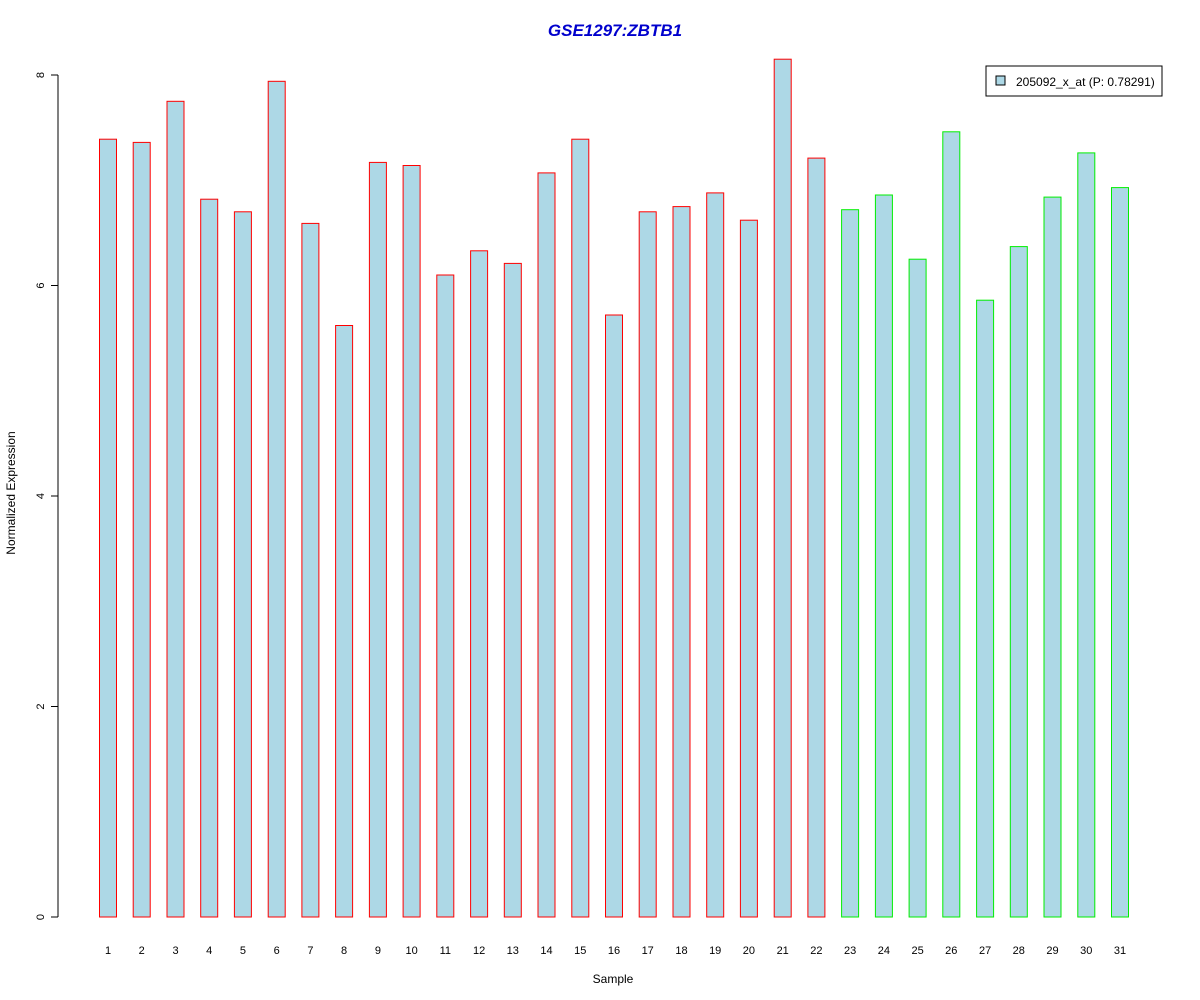  I want to click on x-tick-label: 5, so click(243, 951).